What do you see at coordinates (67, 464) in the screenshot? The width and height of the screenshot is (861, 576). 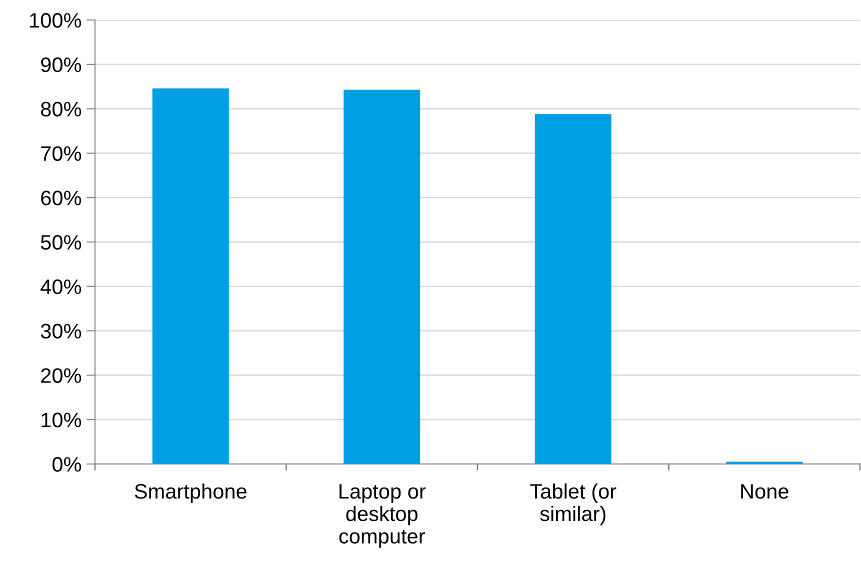 I see `y-tick-label: 0%` at bounding box center [67, 464].